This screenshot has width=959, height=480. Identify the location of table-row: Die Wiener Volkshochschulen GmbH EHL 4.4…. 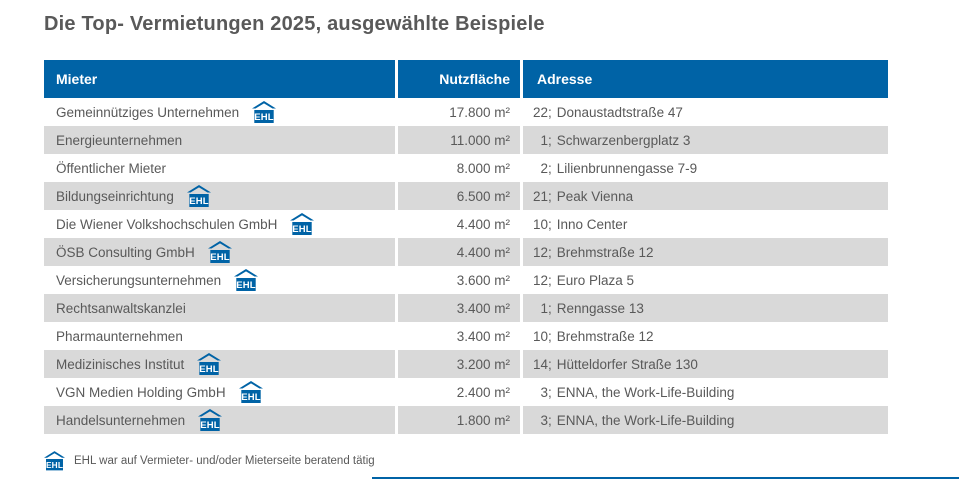
(466, 224).